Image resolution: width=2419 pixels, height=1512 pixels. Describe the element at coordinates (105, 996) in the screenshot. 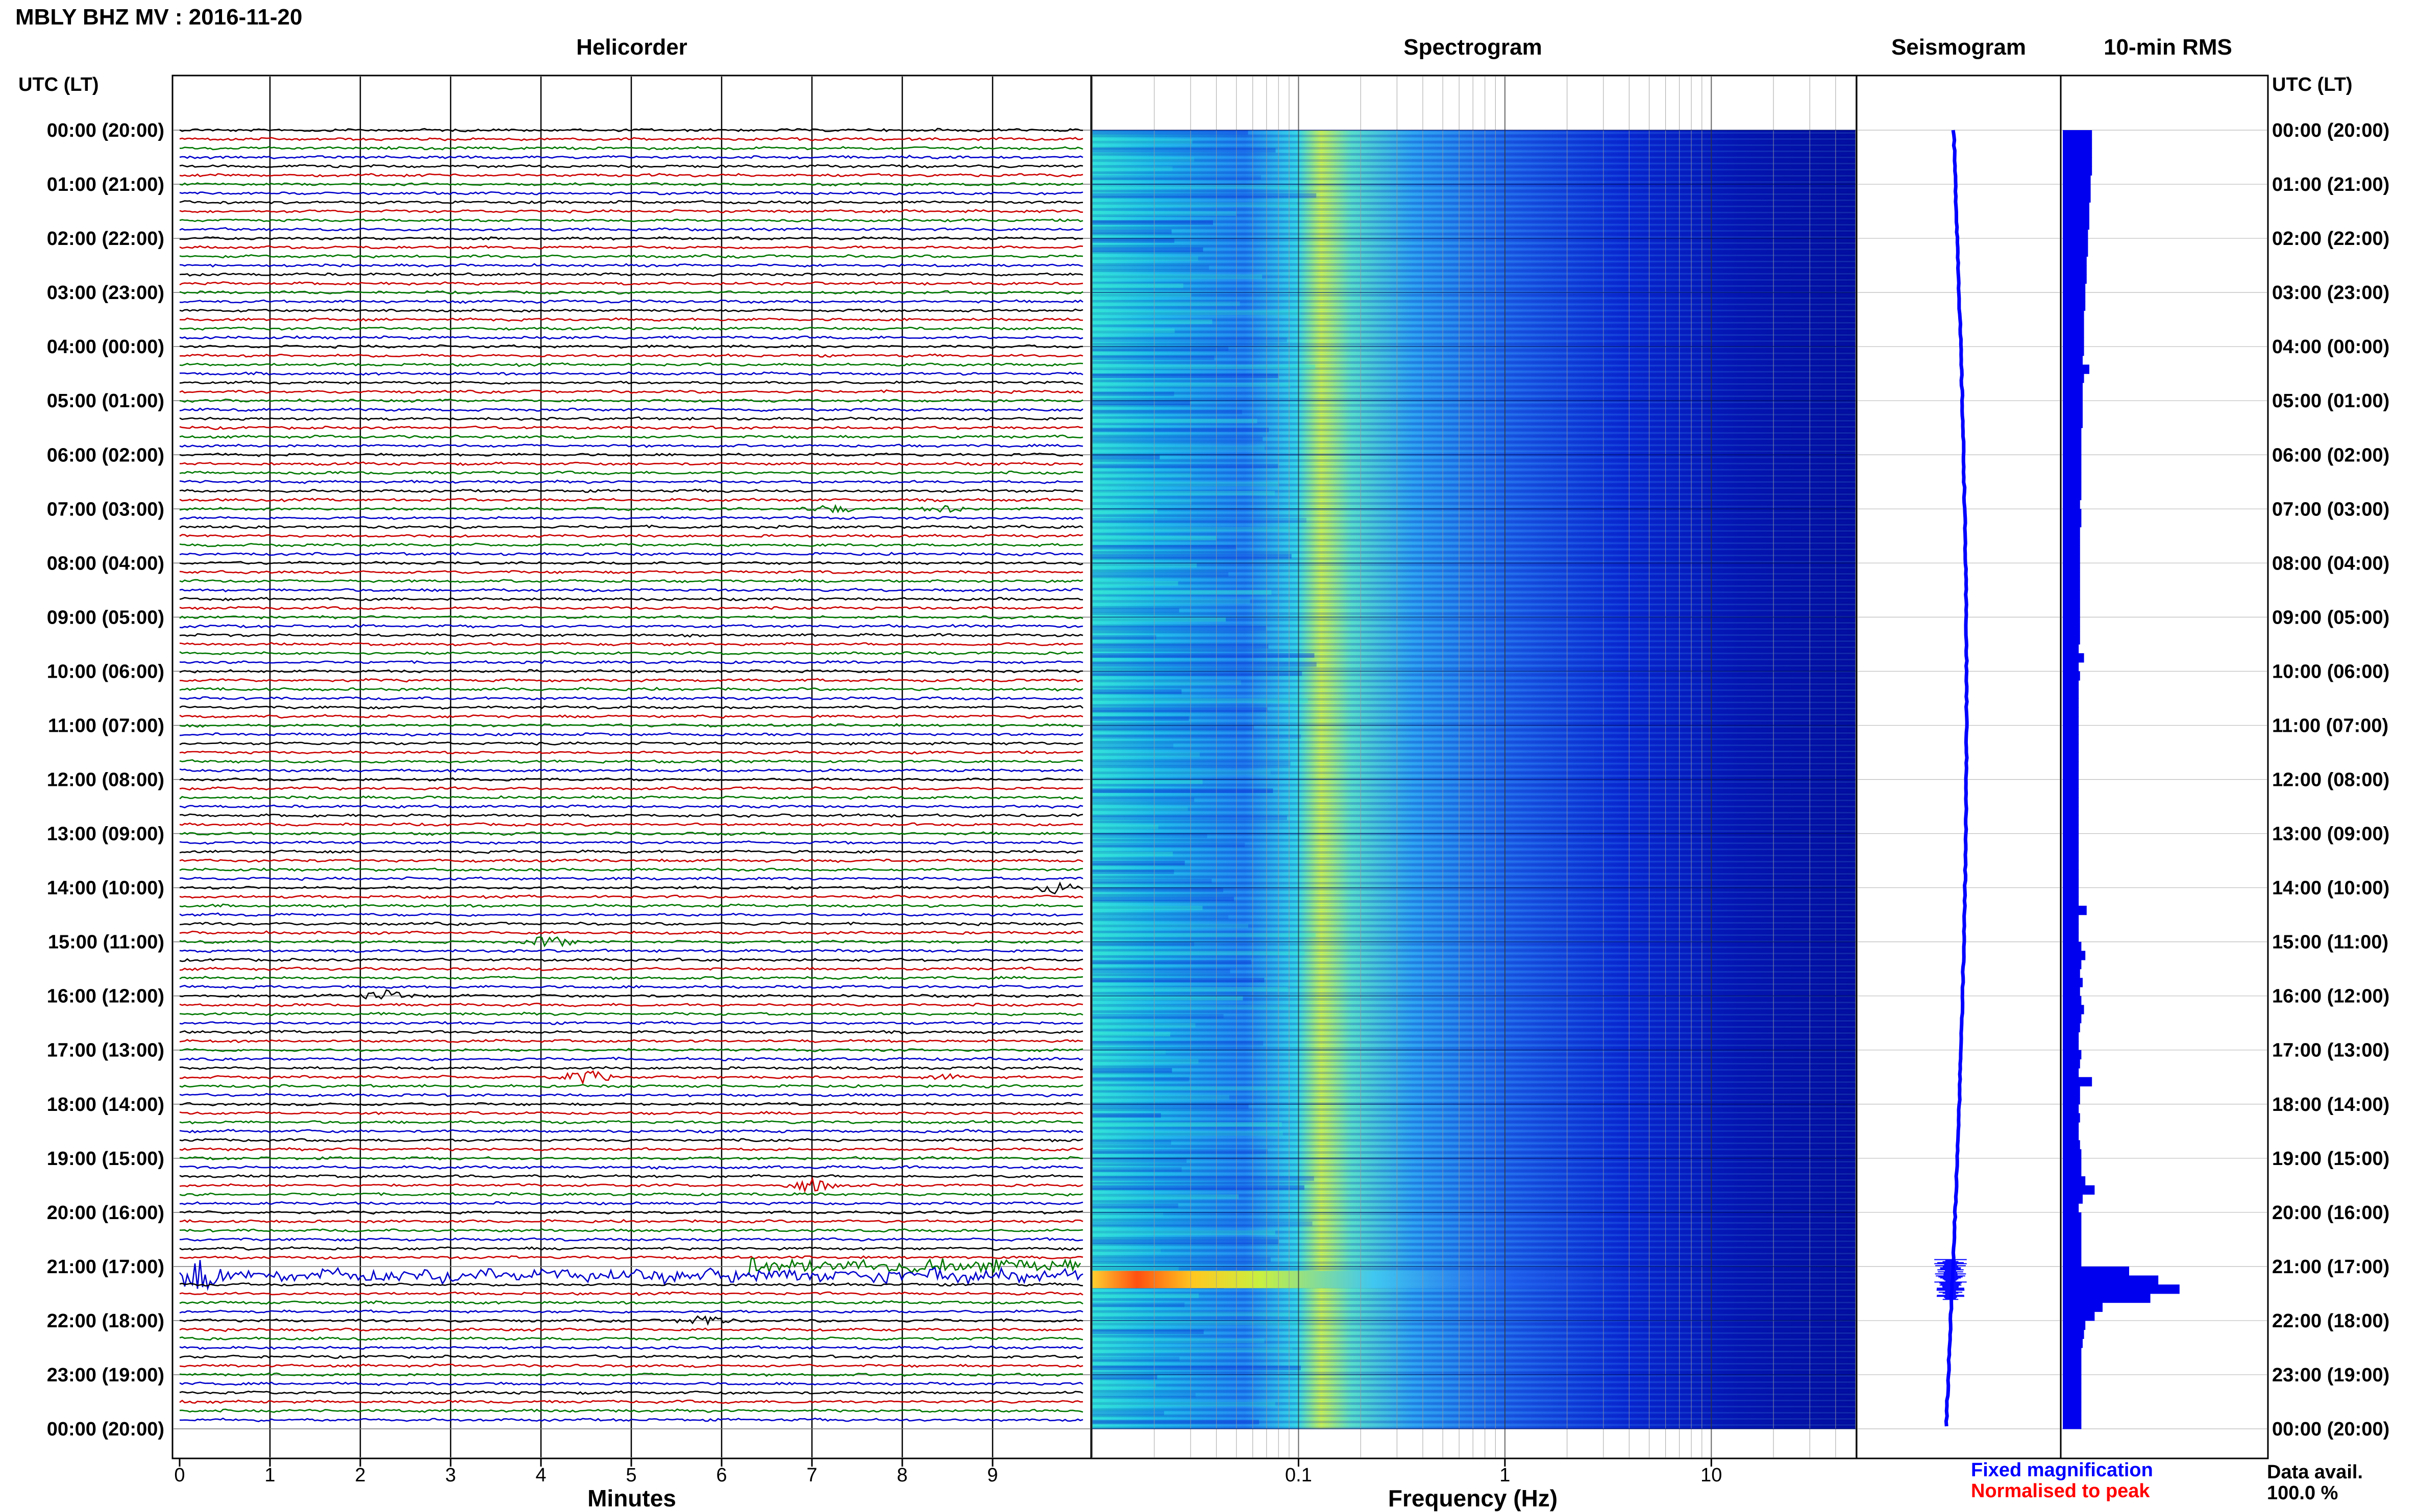

I see `time-label-left: 16:00 (12:00)` at that location.